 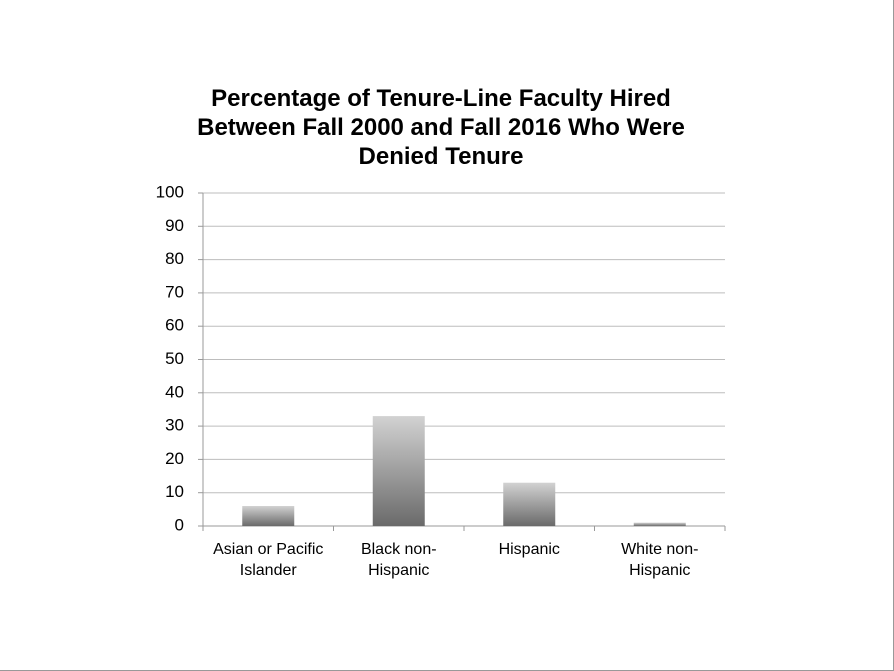 I want to click on x-tick-label: Asian or Pacific Islander, so click(x=268, y=560).